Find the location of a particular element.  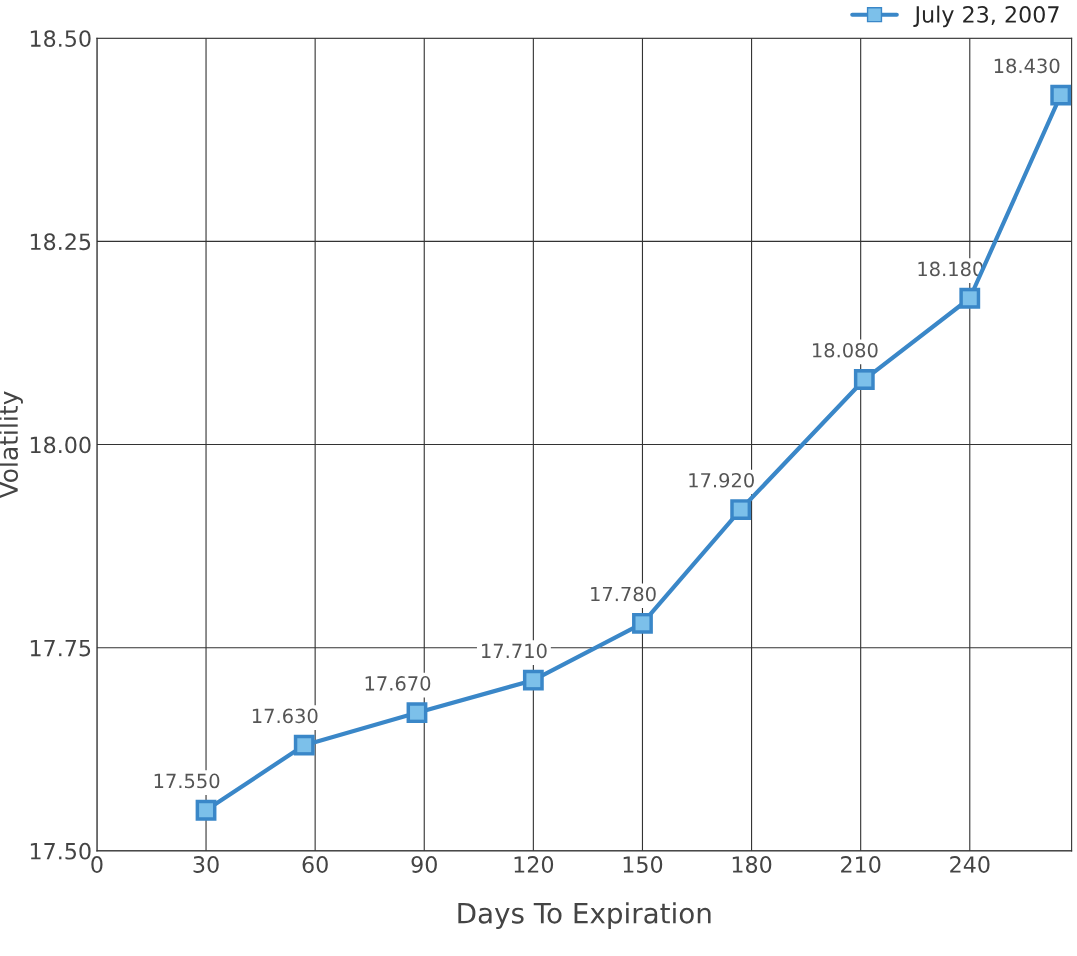

data-label: 17.630 is located at coordinates (285, 716).